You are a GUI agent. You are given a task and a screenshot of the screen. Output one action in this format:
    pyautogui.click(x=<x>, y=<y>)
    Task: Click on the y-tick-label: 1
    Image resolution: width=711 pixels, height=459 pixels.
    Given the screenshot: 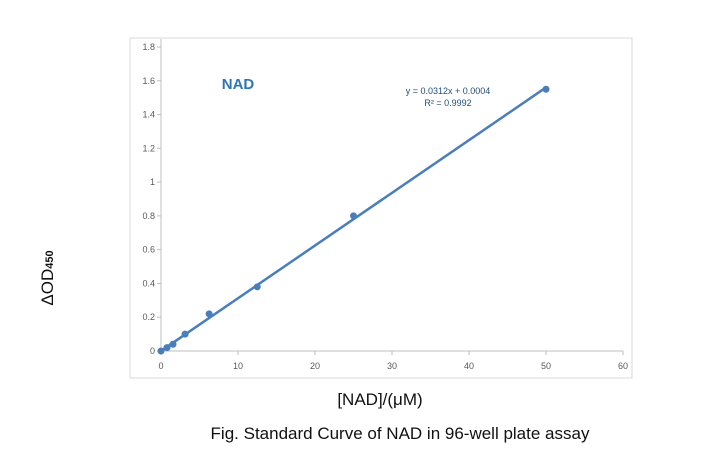 What is the action you would take?
    pyautogui.click(x=152, y=182)
    